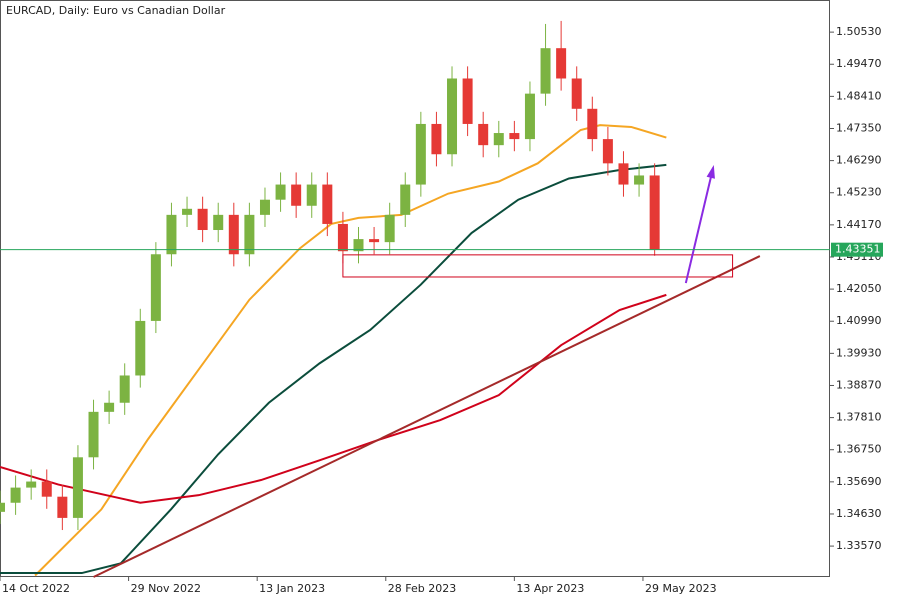 This screenshot has height=604, width=900. I want to click on arrow-head, so click(710, 171).